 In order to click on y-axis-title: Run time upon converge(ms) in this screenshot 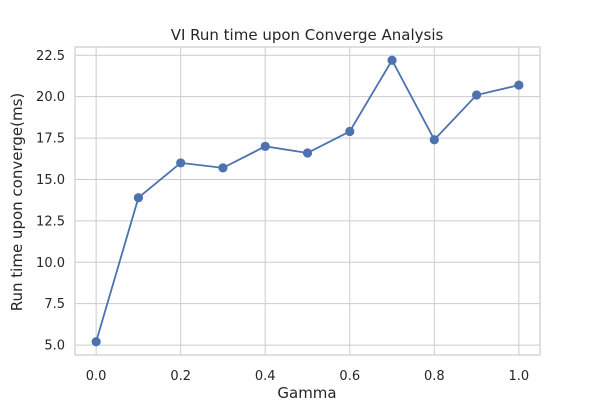, I will do `click(17, 202)`.